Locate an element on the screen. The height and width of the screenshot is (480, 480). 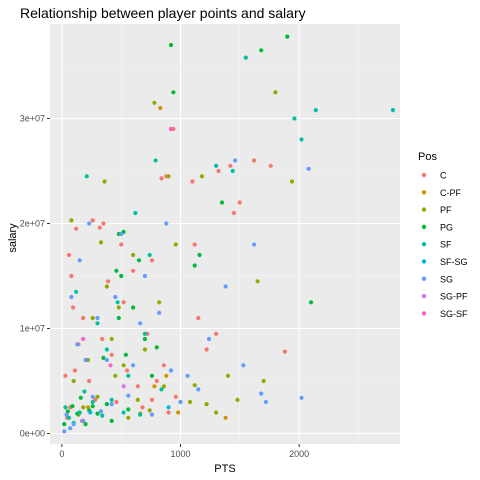
x-tick-label: 2000 is located at coordinates (299, 454).